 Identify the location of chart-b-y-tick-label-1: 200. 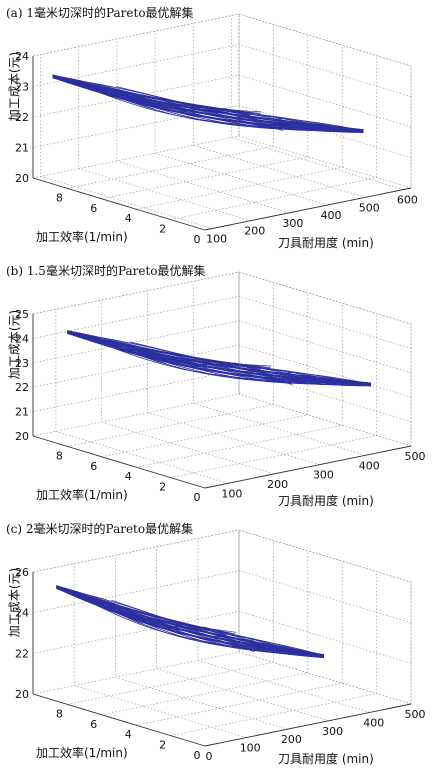
(277, 484).